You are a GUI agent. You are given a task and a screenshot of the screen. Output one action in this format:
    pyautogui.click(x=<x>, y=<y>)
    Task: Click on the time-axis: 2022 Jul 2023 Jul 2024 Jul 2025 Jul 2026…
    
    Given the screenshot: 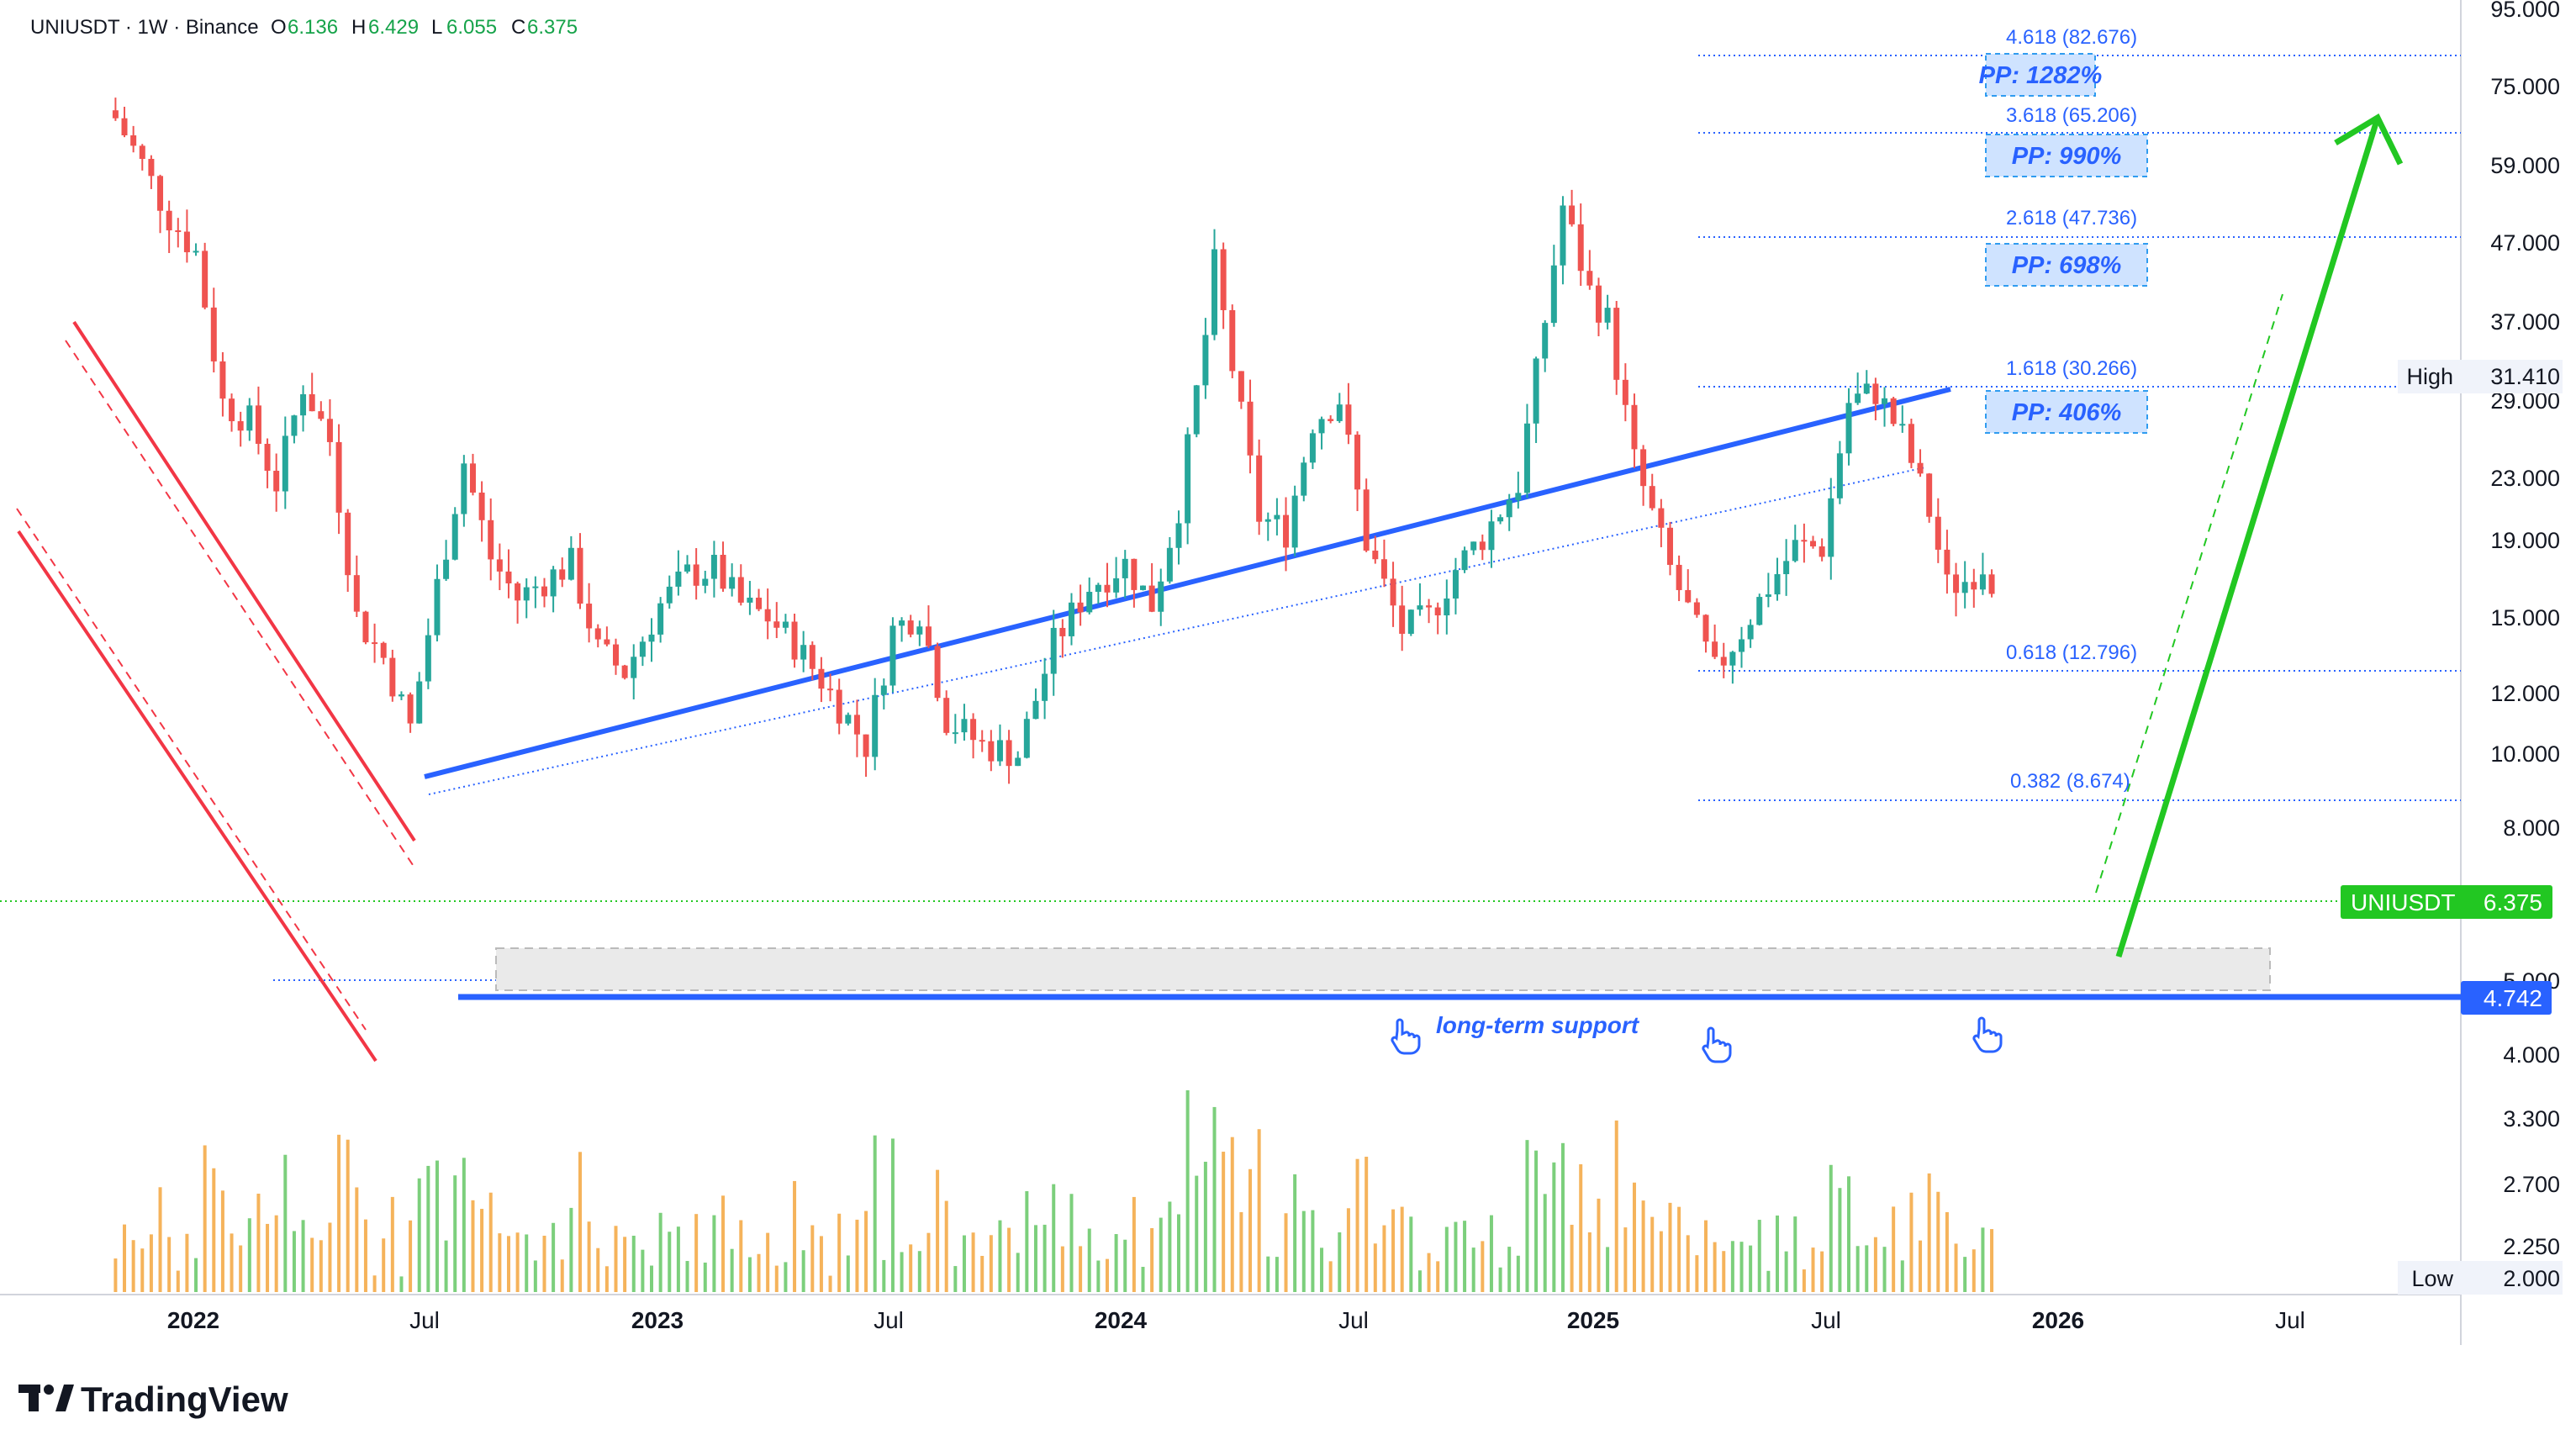 What is the action you would take?
    pyautogui.click(x=1236, y=1320)
    